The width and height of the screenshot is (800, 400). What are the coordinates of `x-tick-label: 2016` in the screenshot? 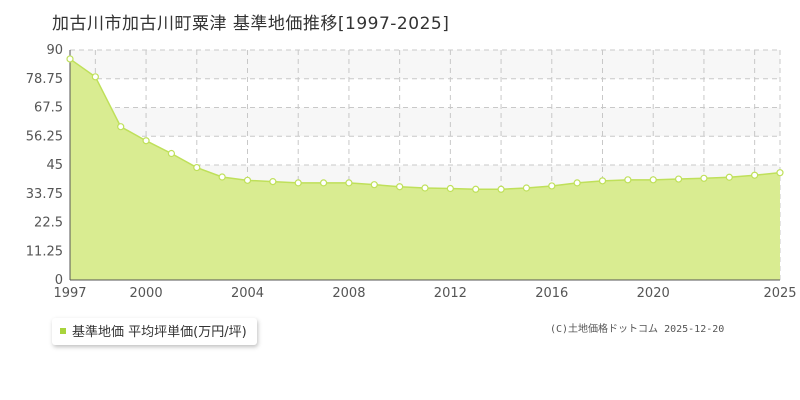 It's located at (551, 293).